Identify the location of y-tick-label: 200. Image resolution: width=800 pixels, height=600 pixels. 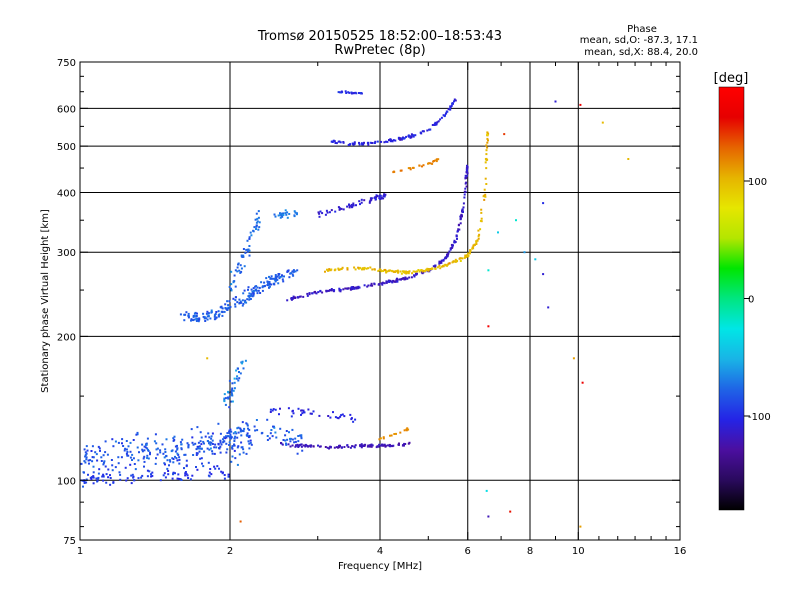
(66, 337).